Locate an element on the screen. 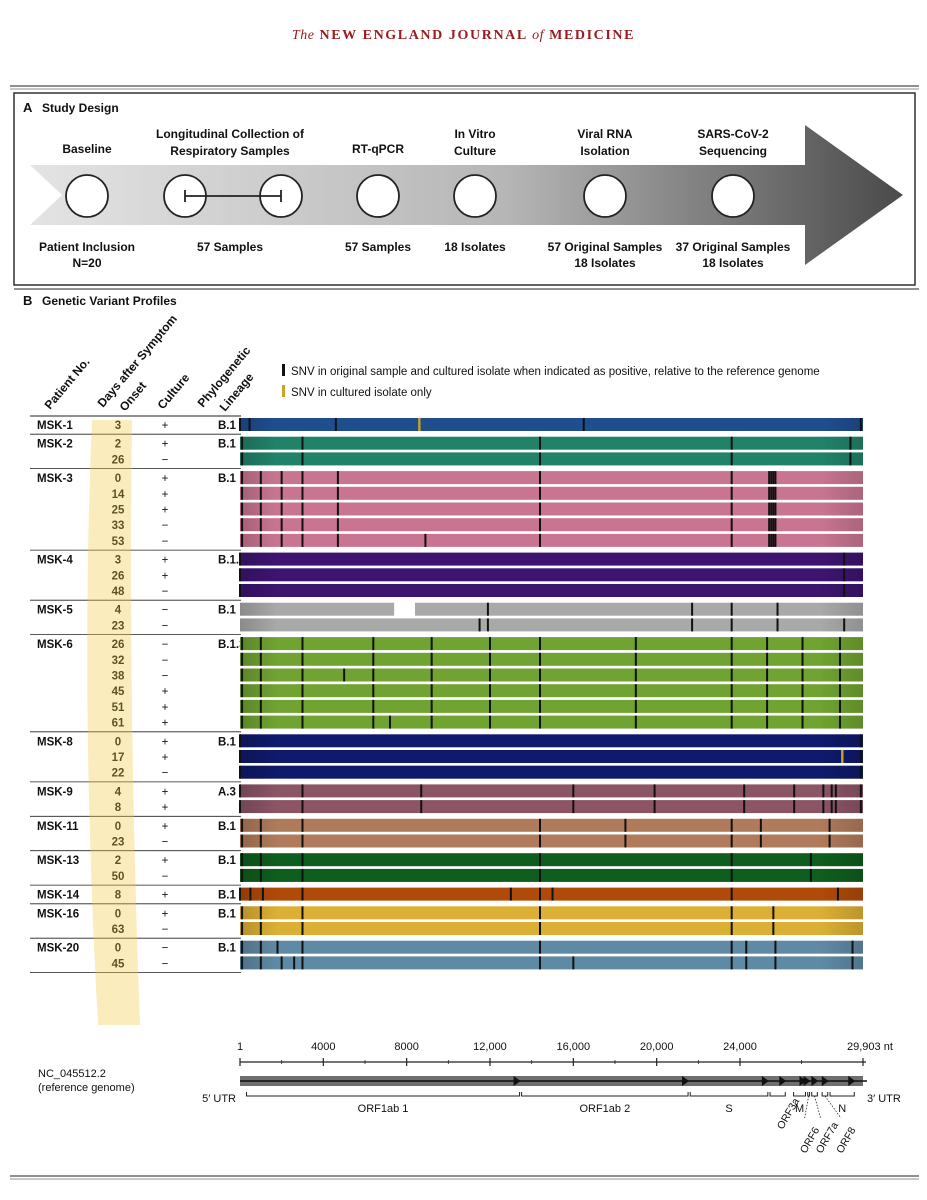 The image size is (927, 1200). sample-day: 48 is located at coordinates (118, 592).